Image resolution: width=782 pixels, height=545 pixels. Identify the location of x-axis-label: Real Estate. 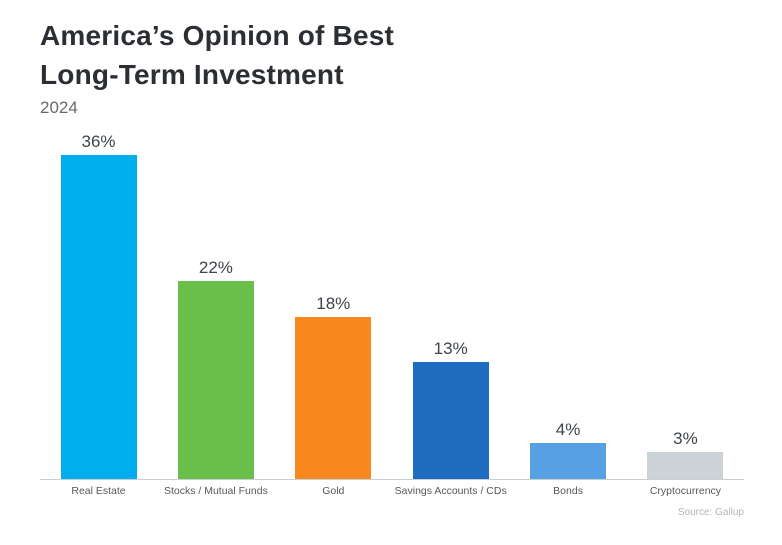
(98, 491).